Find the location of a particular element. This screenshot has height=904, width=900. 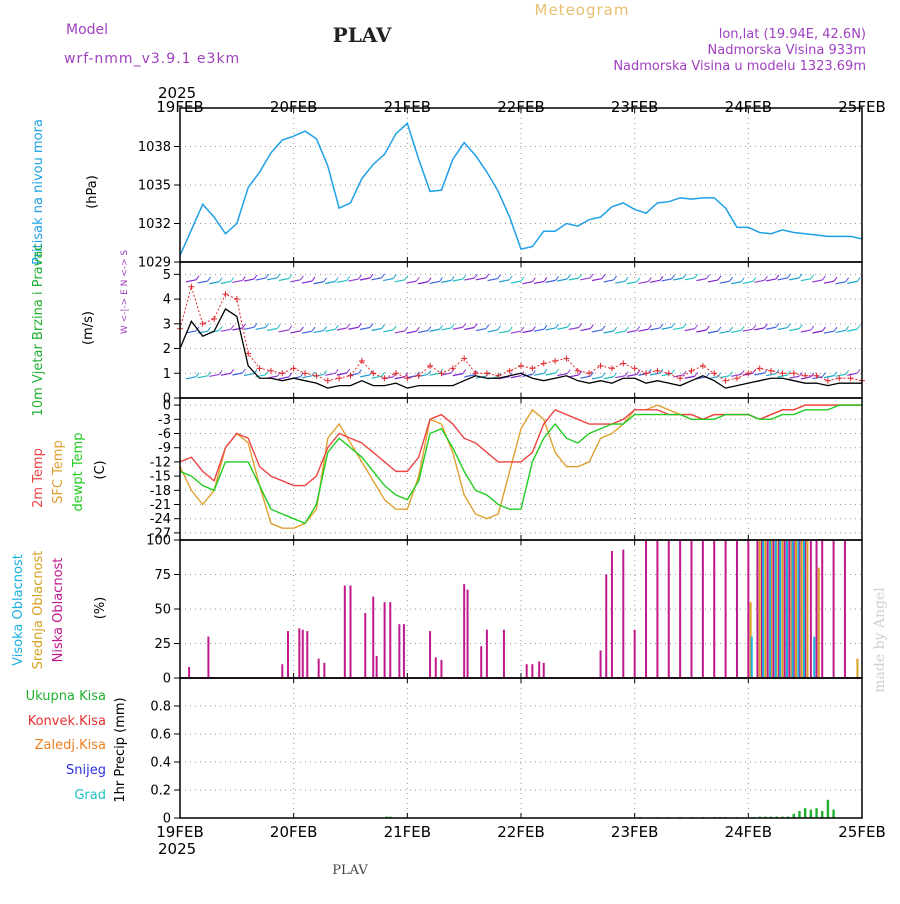

precip-legend-snow: Snijeg is located at coordinates (86, 770).